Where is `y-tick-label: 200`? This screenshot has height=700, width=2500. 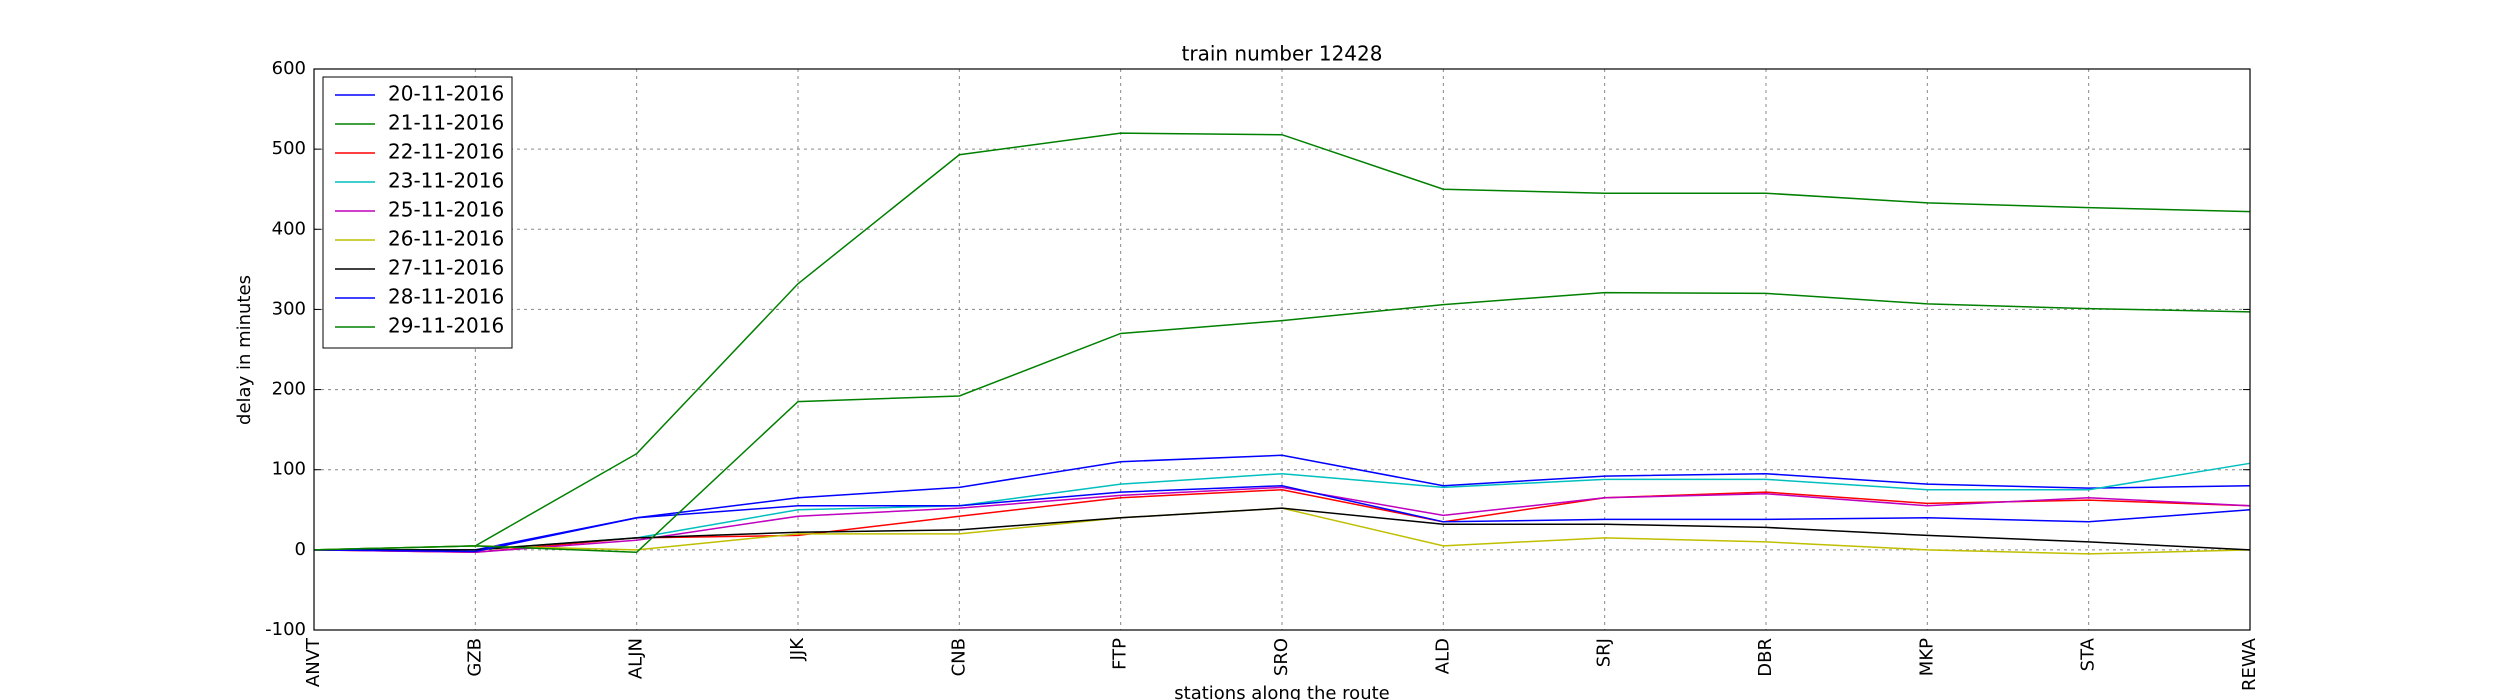
y-tick-label: 200 is located at coordinates (289, 389).